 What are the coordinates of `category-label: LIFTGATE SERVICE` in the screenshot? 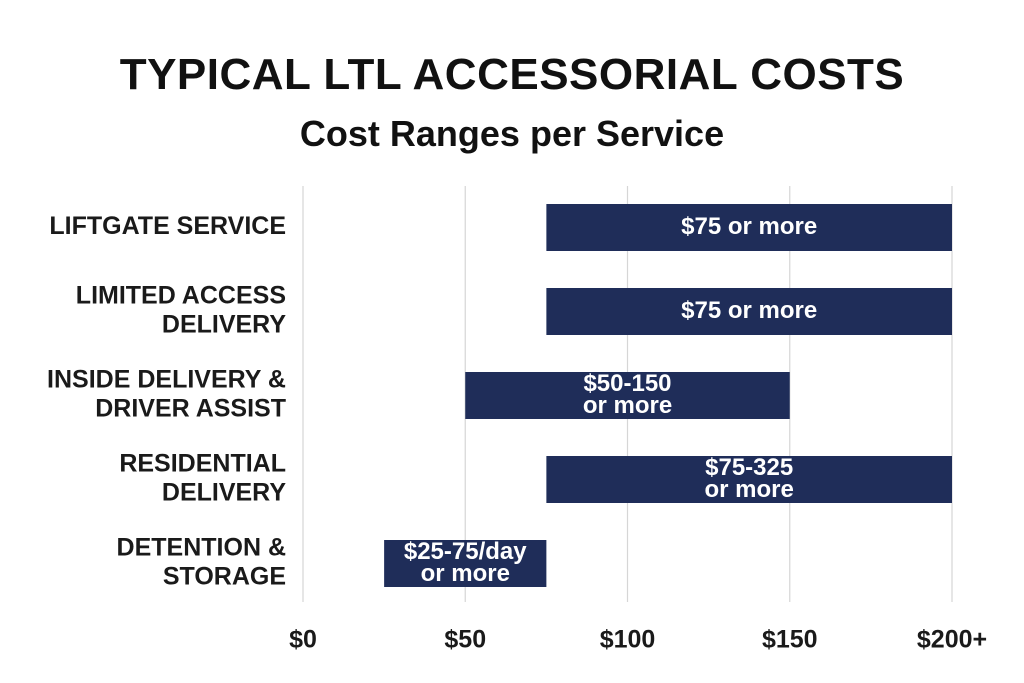 It's located at (167, 226).